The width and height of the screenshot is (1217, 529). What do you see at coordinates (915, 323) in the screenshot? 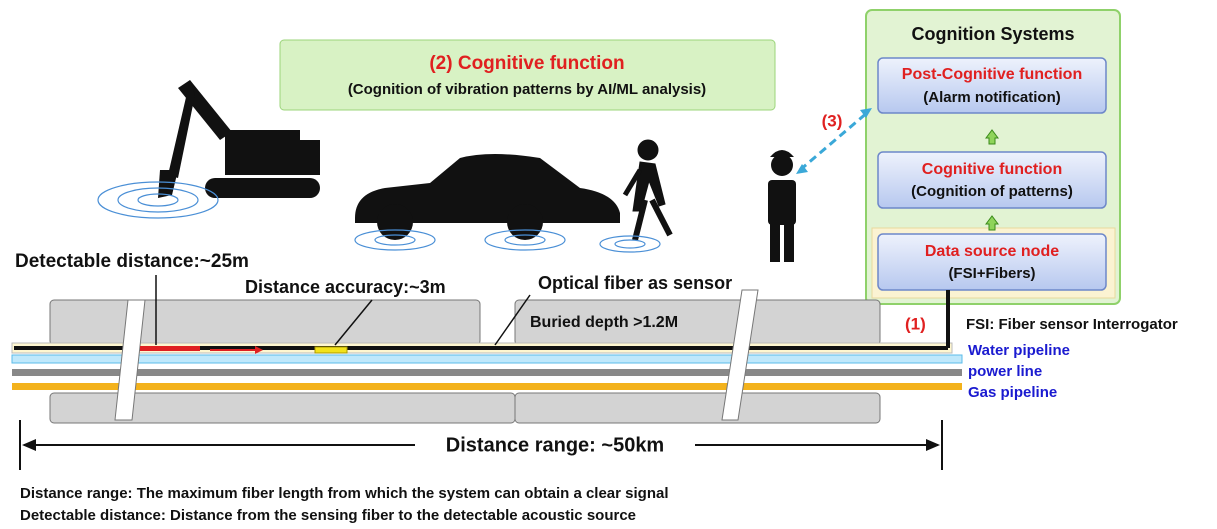
I see `step-marker: (1)` at bounding box center [915, 323].